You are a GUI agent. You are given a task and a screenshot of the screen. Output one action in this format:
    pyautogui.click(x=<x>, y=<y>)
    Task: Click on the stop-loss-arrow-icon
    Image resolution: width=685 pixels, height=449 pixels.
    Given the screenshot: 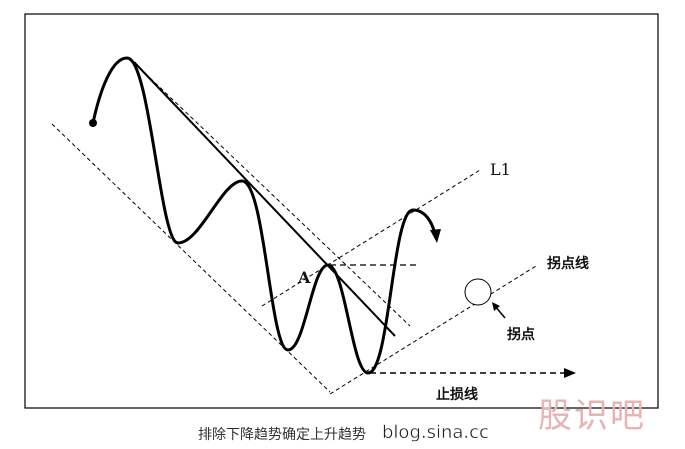 What is the action you would take?
    pyautogui.click(x=570, y=373)
    